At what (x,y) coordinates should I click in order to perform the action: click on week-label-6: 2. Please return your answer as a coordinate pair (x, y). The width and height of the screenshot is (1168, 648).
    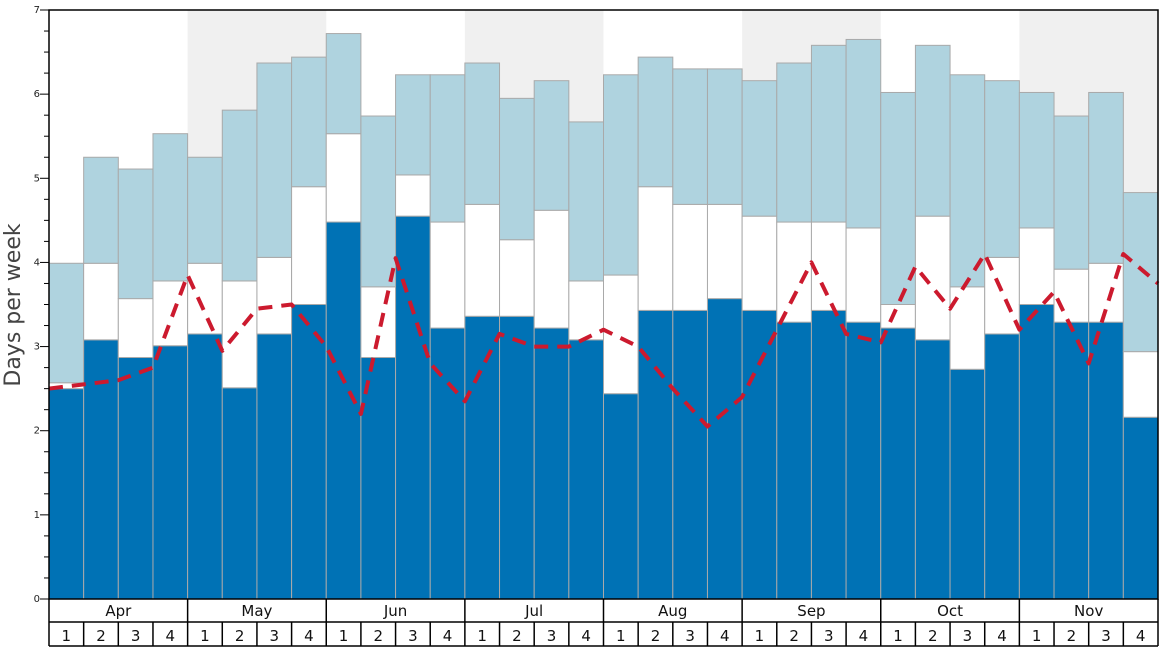
    Looking at the image, I should click on (240, 636).